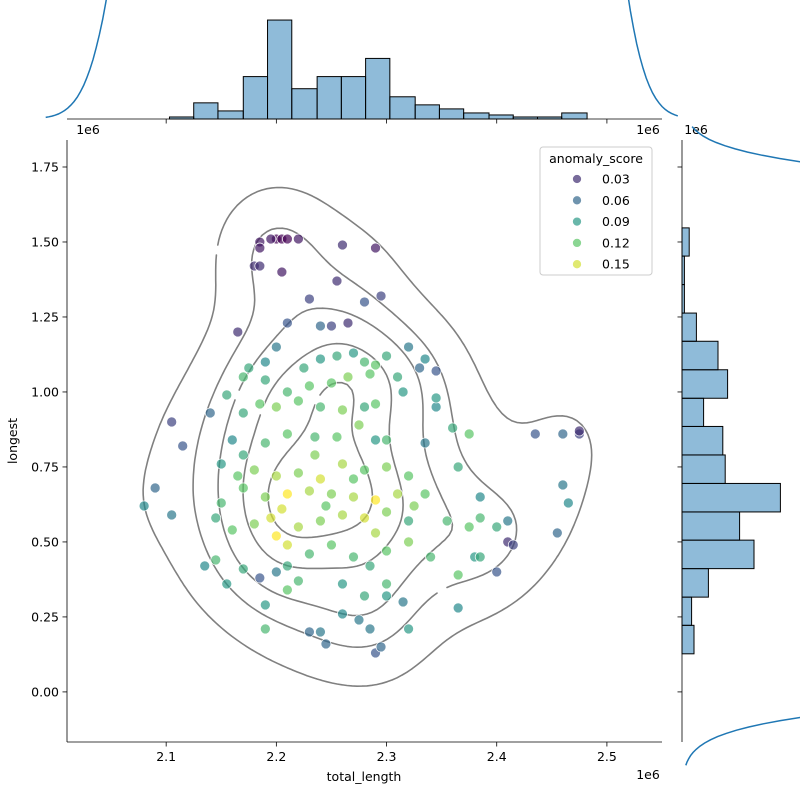 Image resolution: width=800 pixels, height=804 pixels. I want to click on x-tick-label: 2.2, so click(276, 756).